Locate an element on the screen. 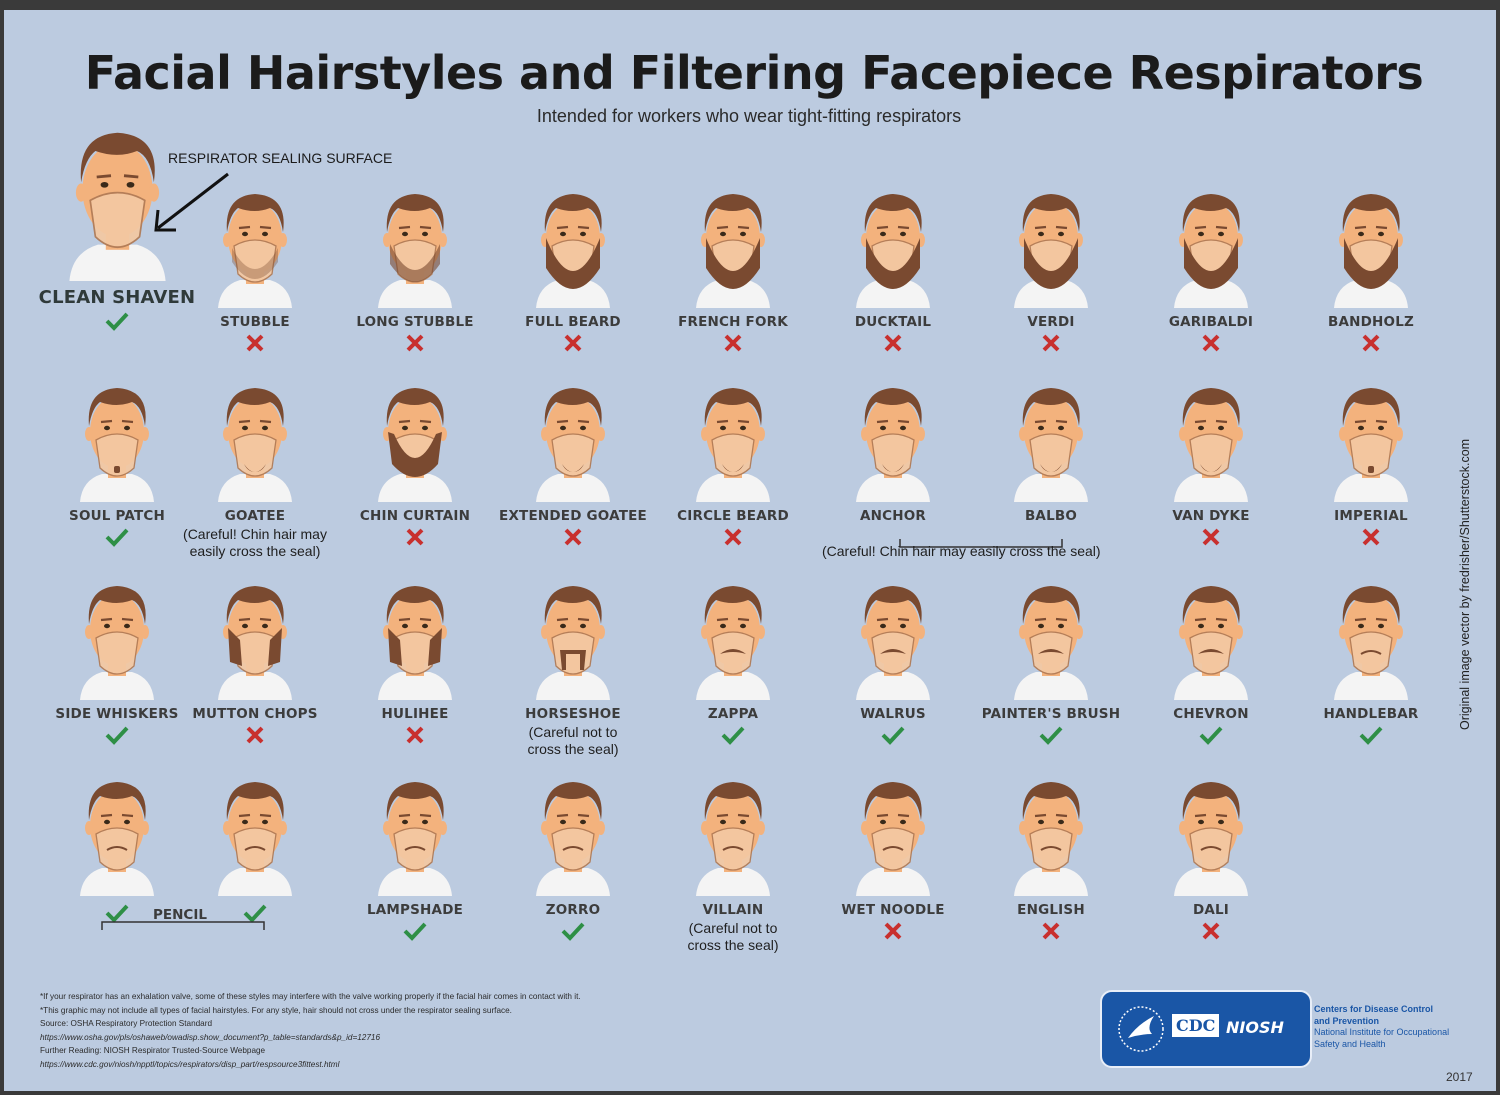  hairstyle-name: ZORRO is located at coordinates (573, 910).